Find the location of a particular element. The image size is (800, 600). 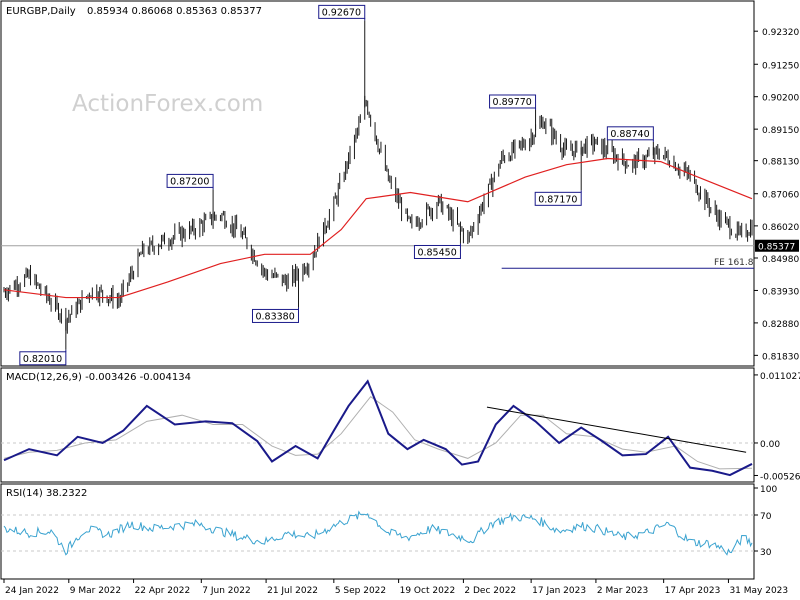

symbol-info: EURGBP,Daily is located at coordinates (41, 11).